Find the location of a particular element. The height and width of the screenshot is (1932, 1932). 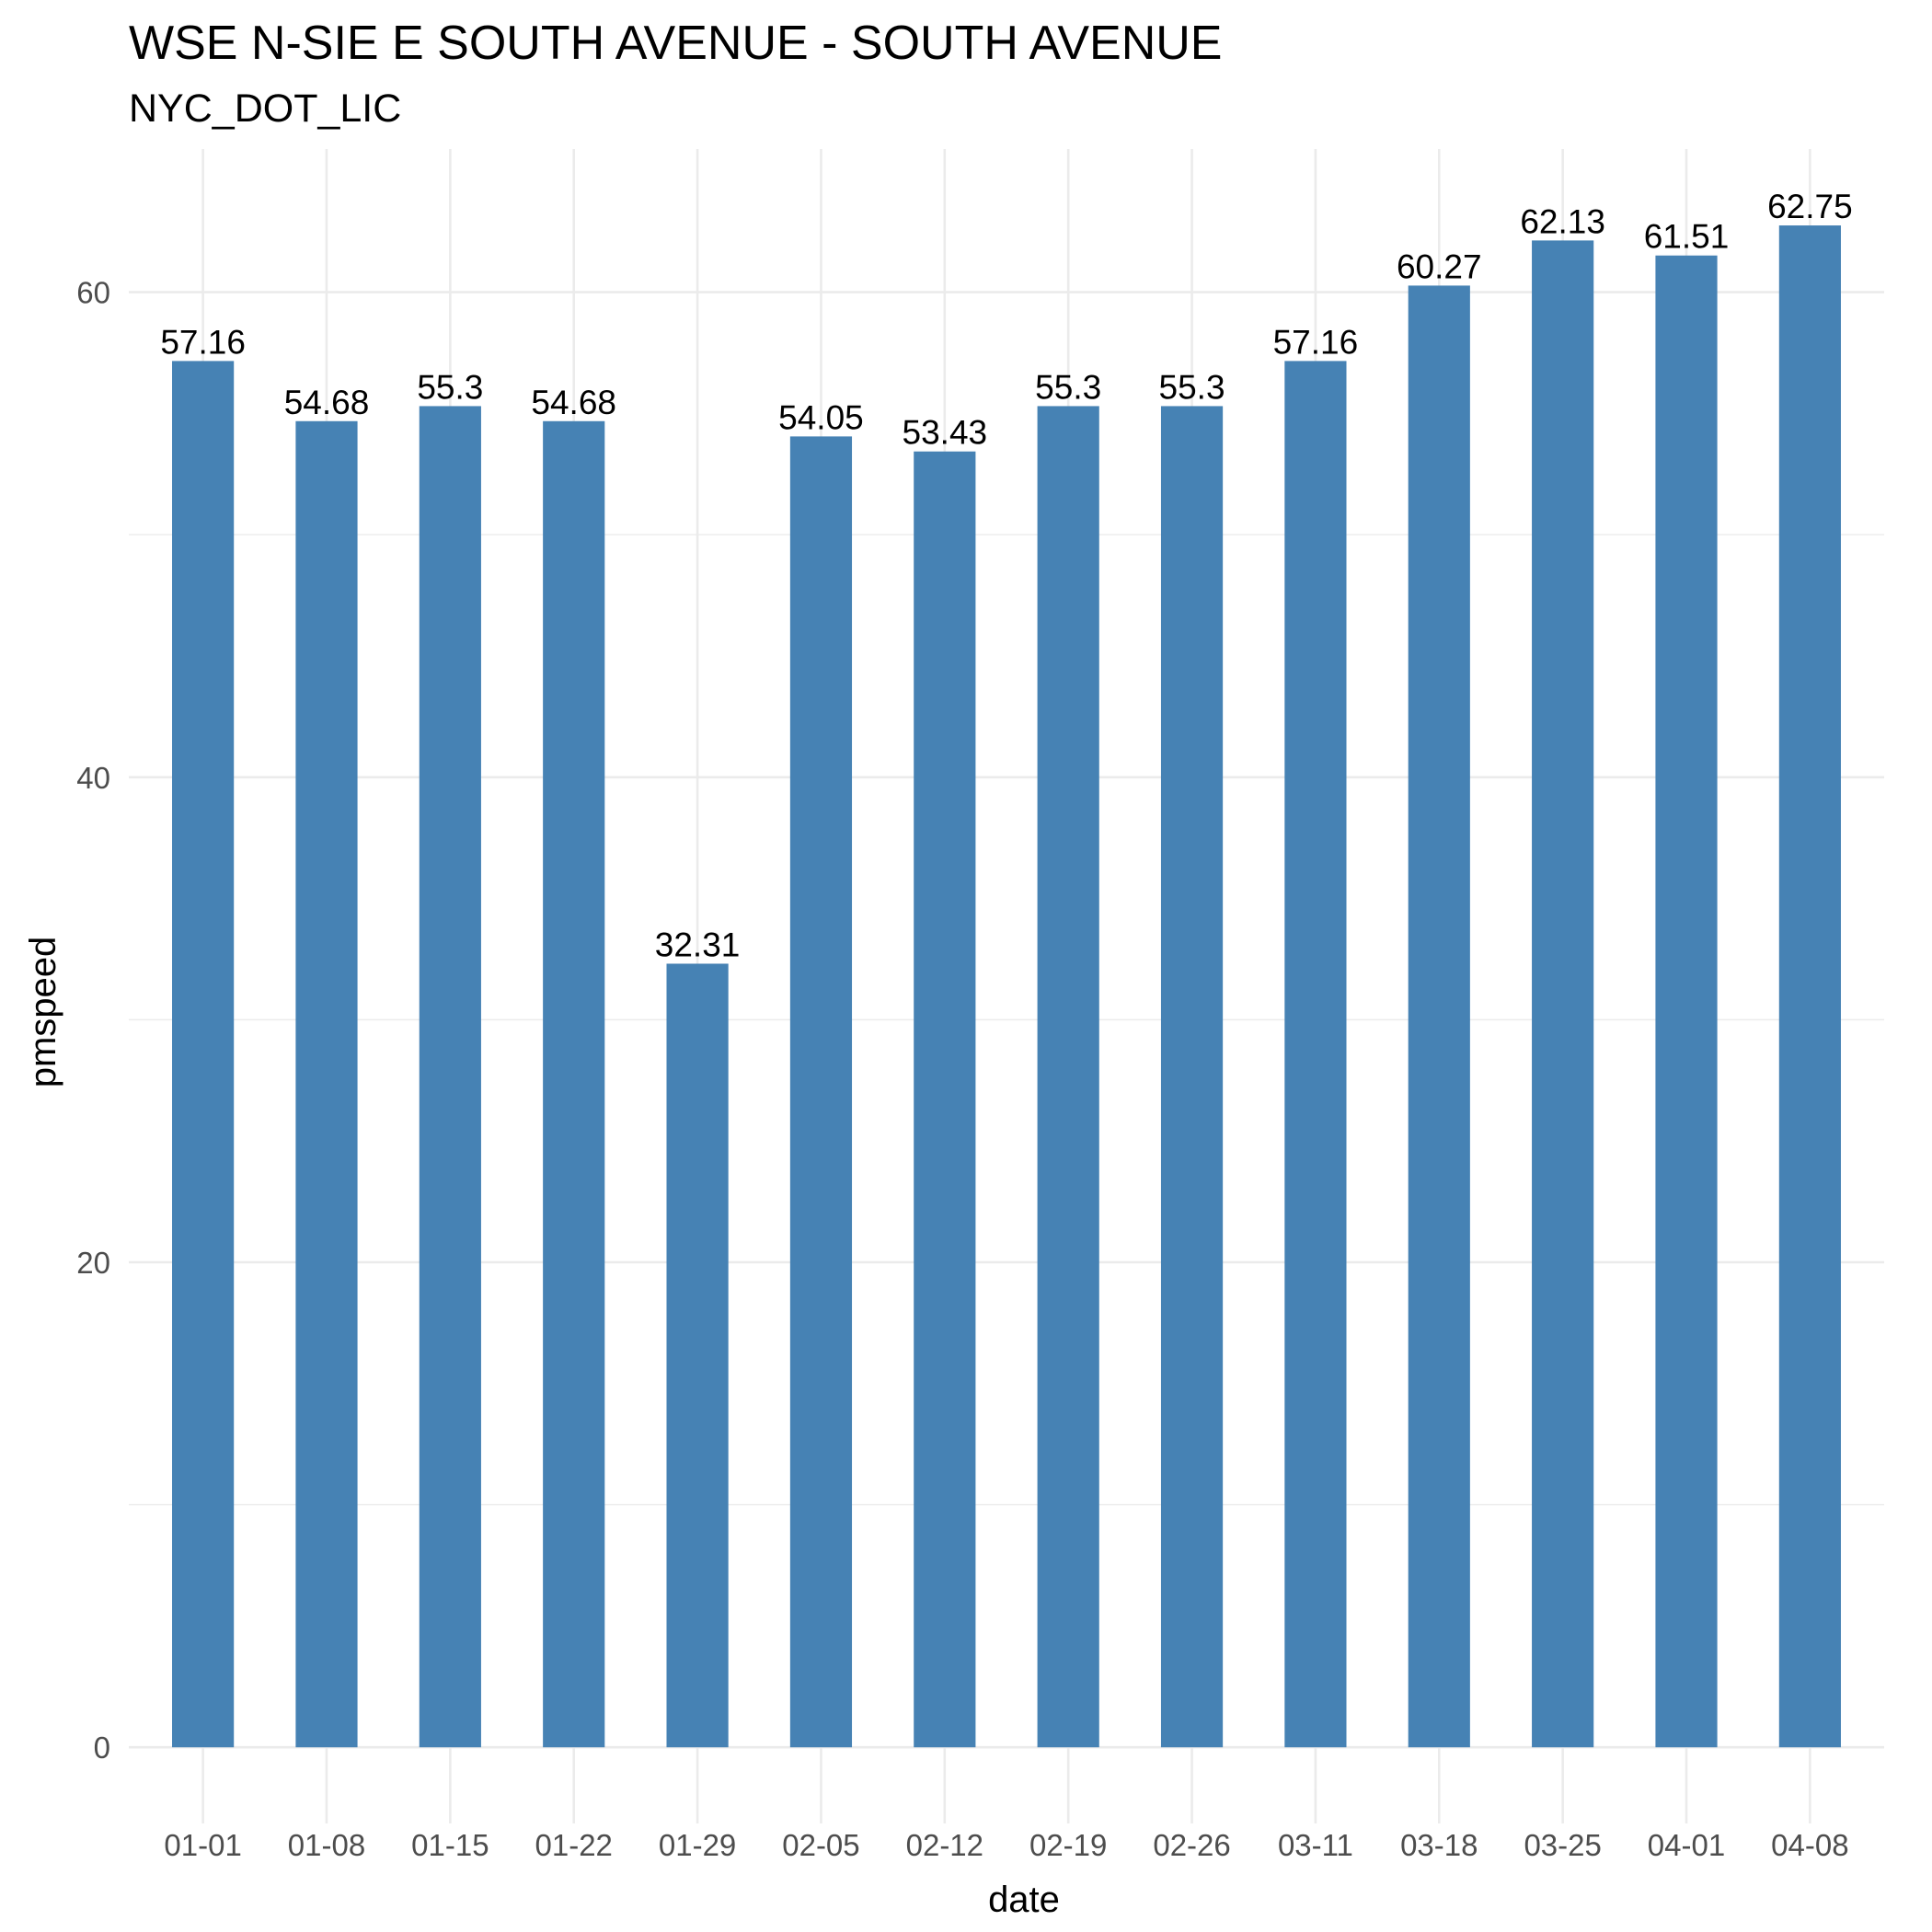

chart-subtitle: NYC_DOT_LIC is located at coordinates (265, 108).